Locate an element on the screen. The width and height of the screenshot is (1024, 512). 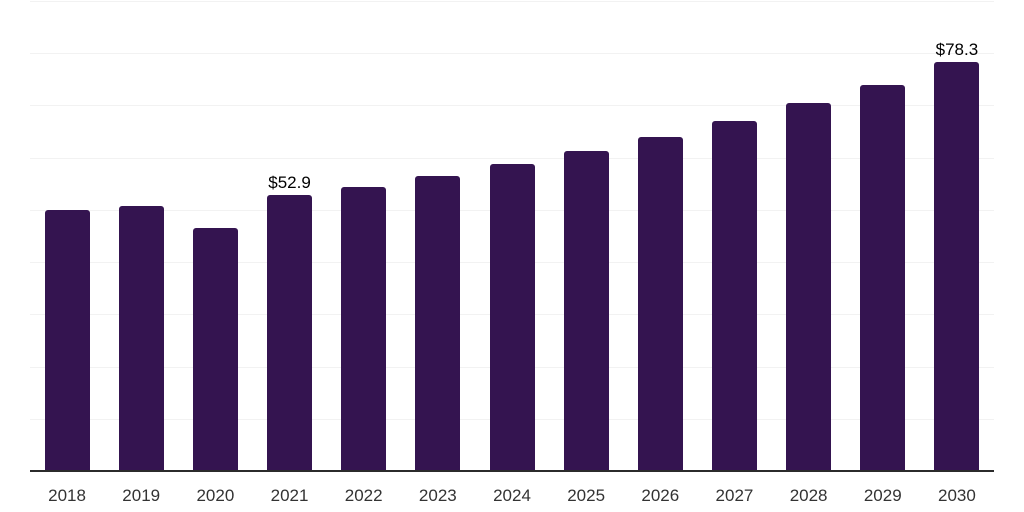
x-tick-2024: 2024 is located at coordinates (512, 495).